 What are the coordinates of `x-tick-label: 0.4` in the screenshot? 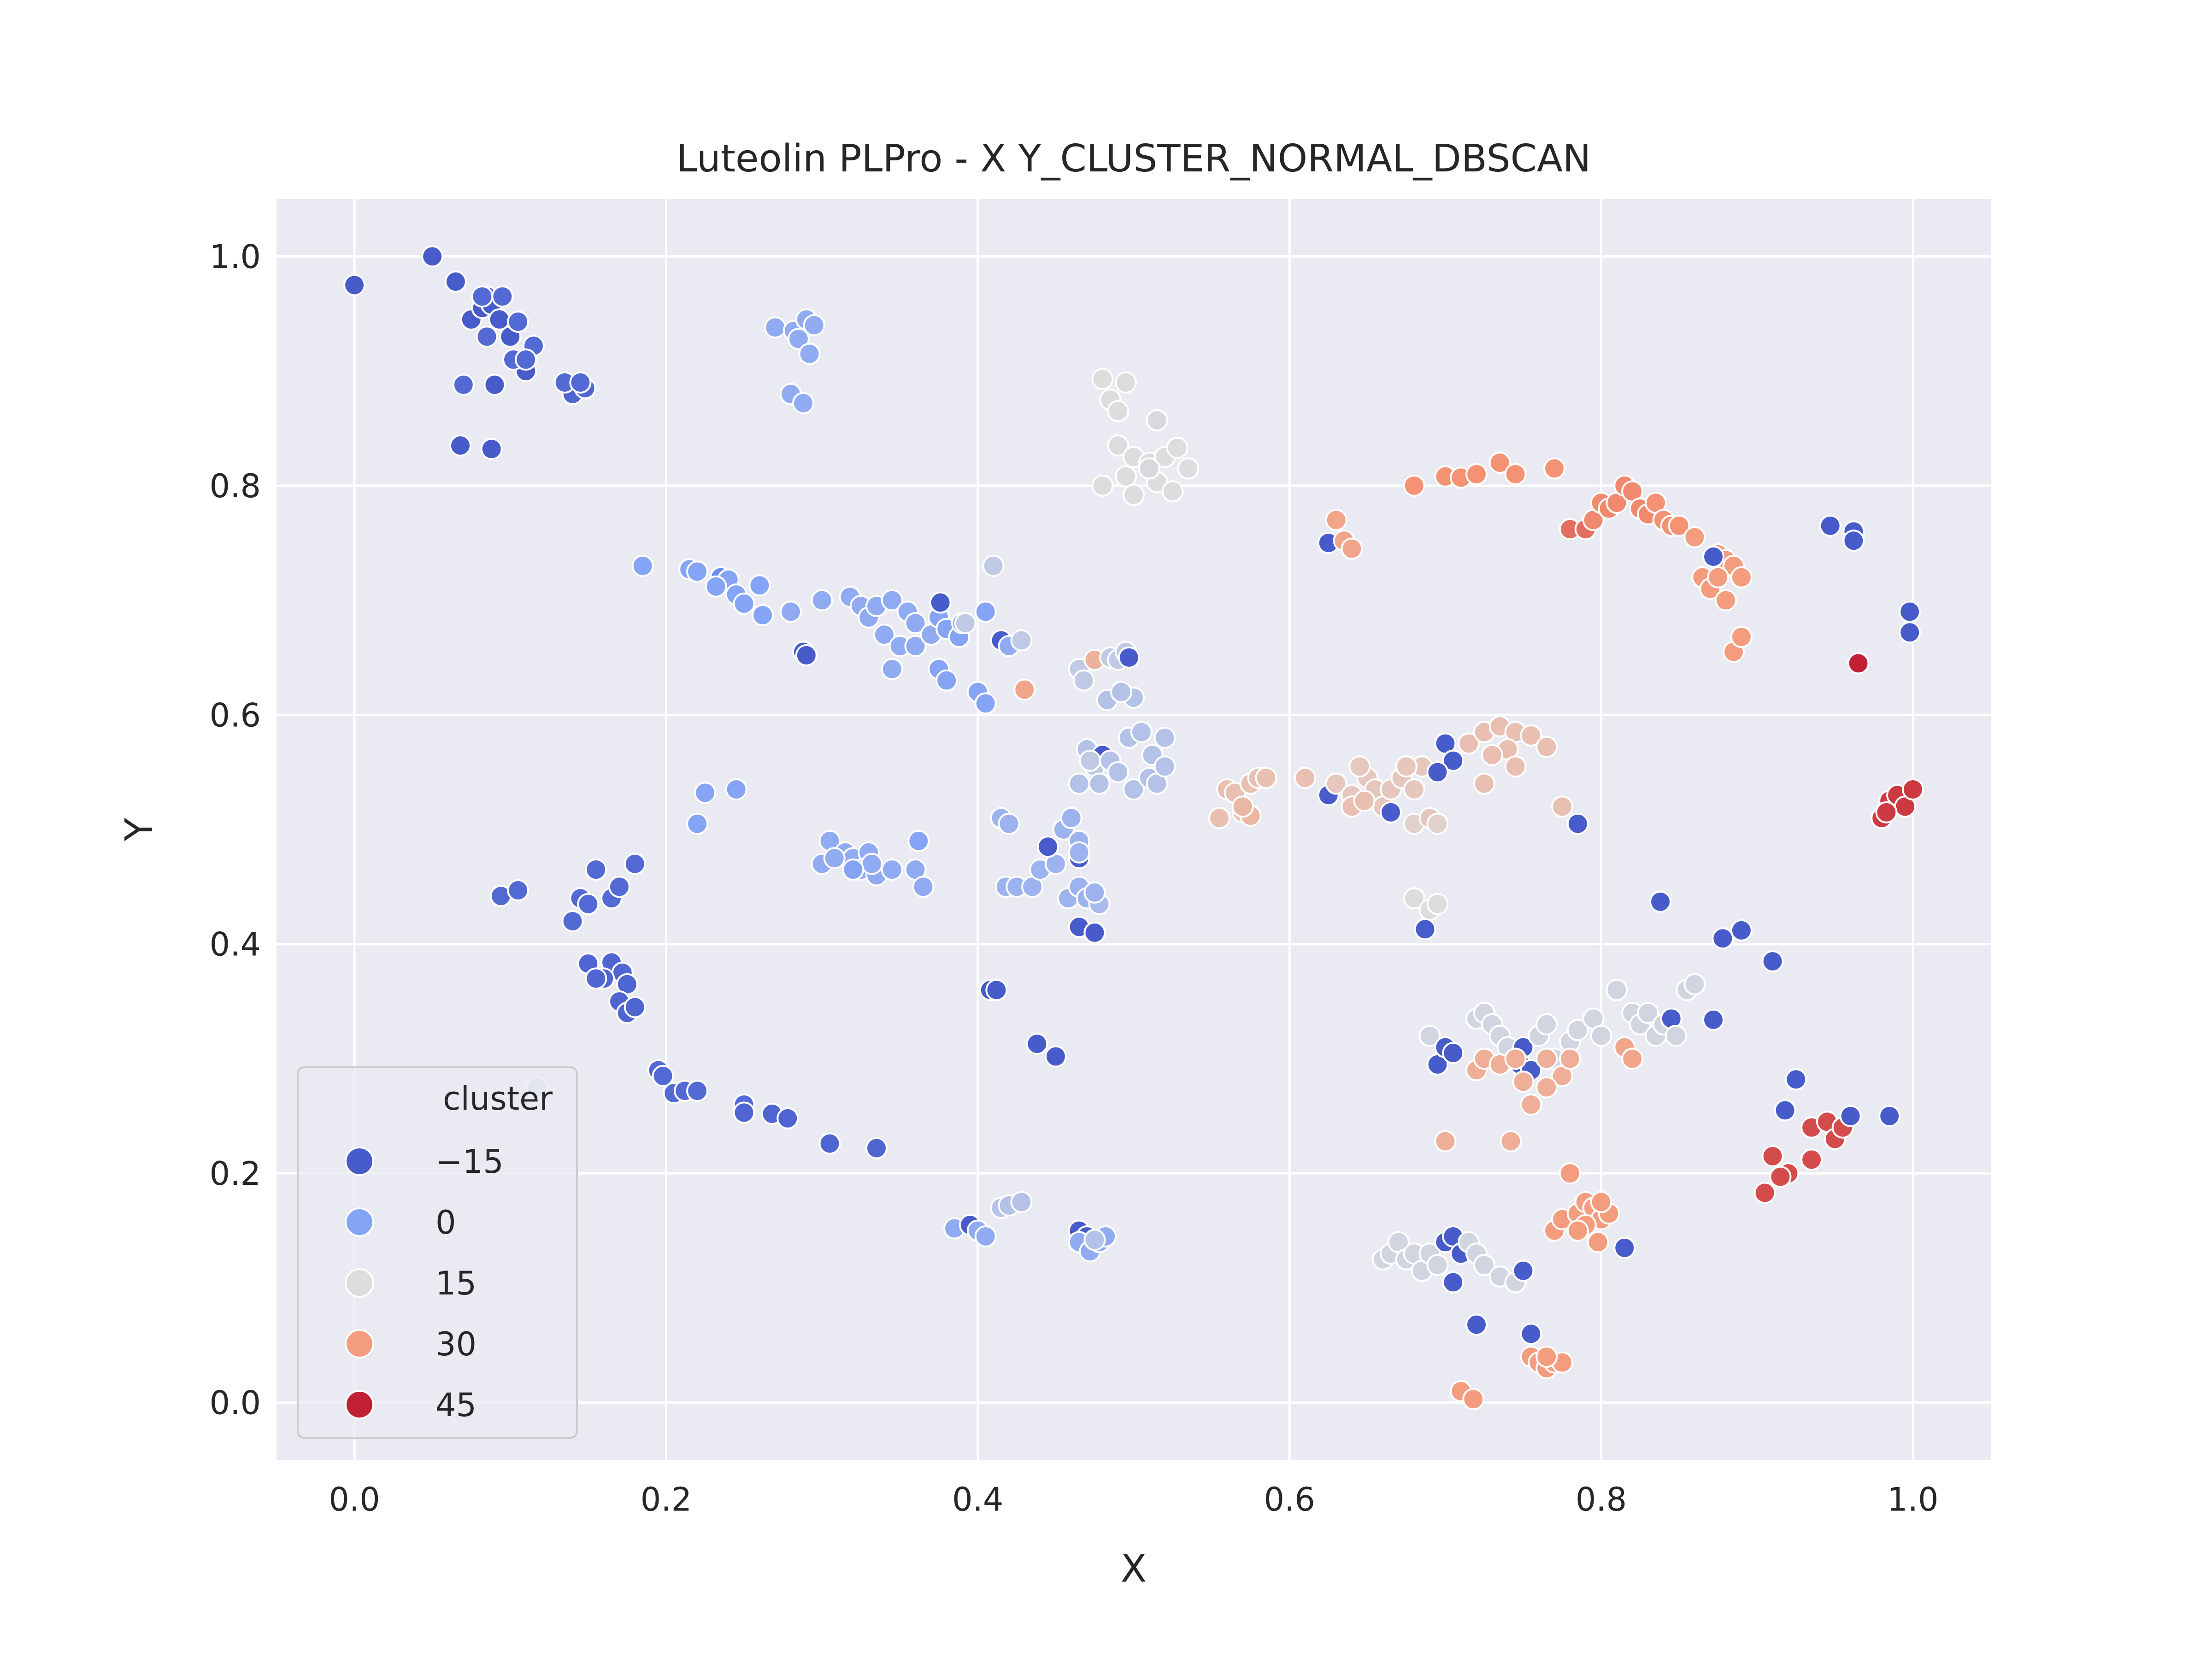 It's located at (977, 1499).